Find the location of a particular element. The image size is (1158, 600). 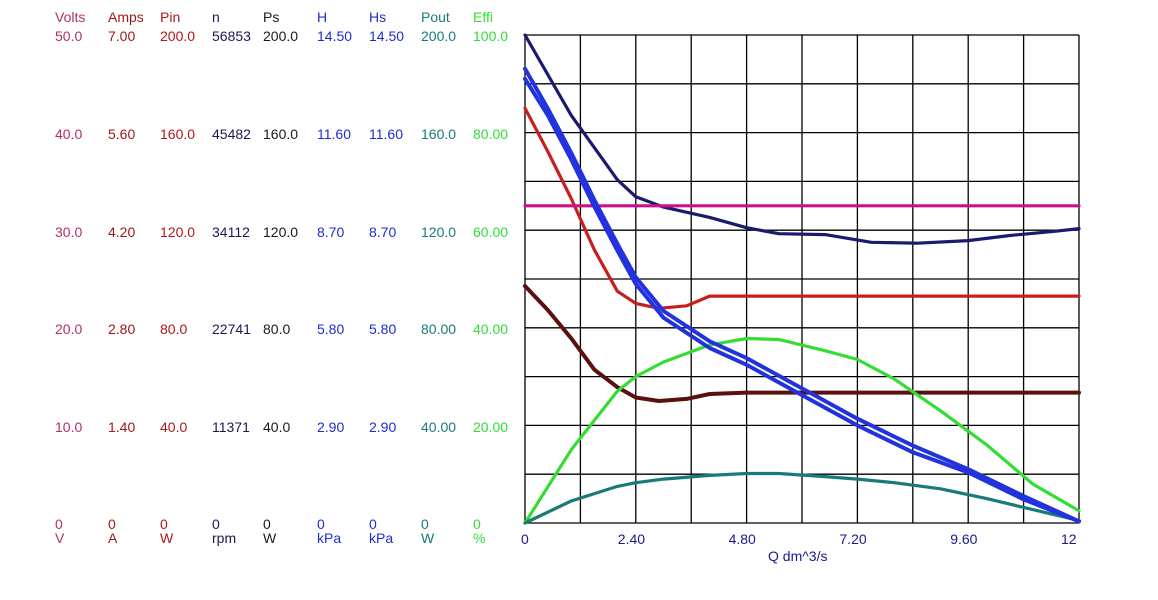

axis-unit: rpm is located at coordinates (224, 538).